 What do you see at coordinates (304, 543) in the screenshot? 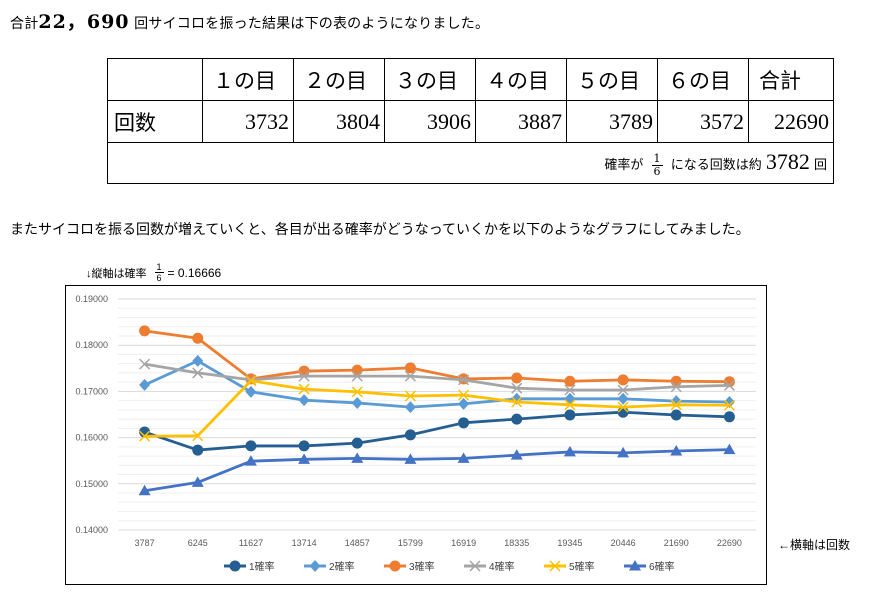
I see `x-tick-label: 13714` at bounding box center [304, 543].